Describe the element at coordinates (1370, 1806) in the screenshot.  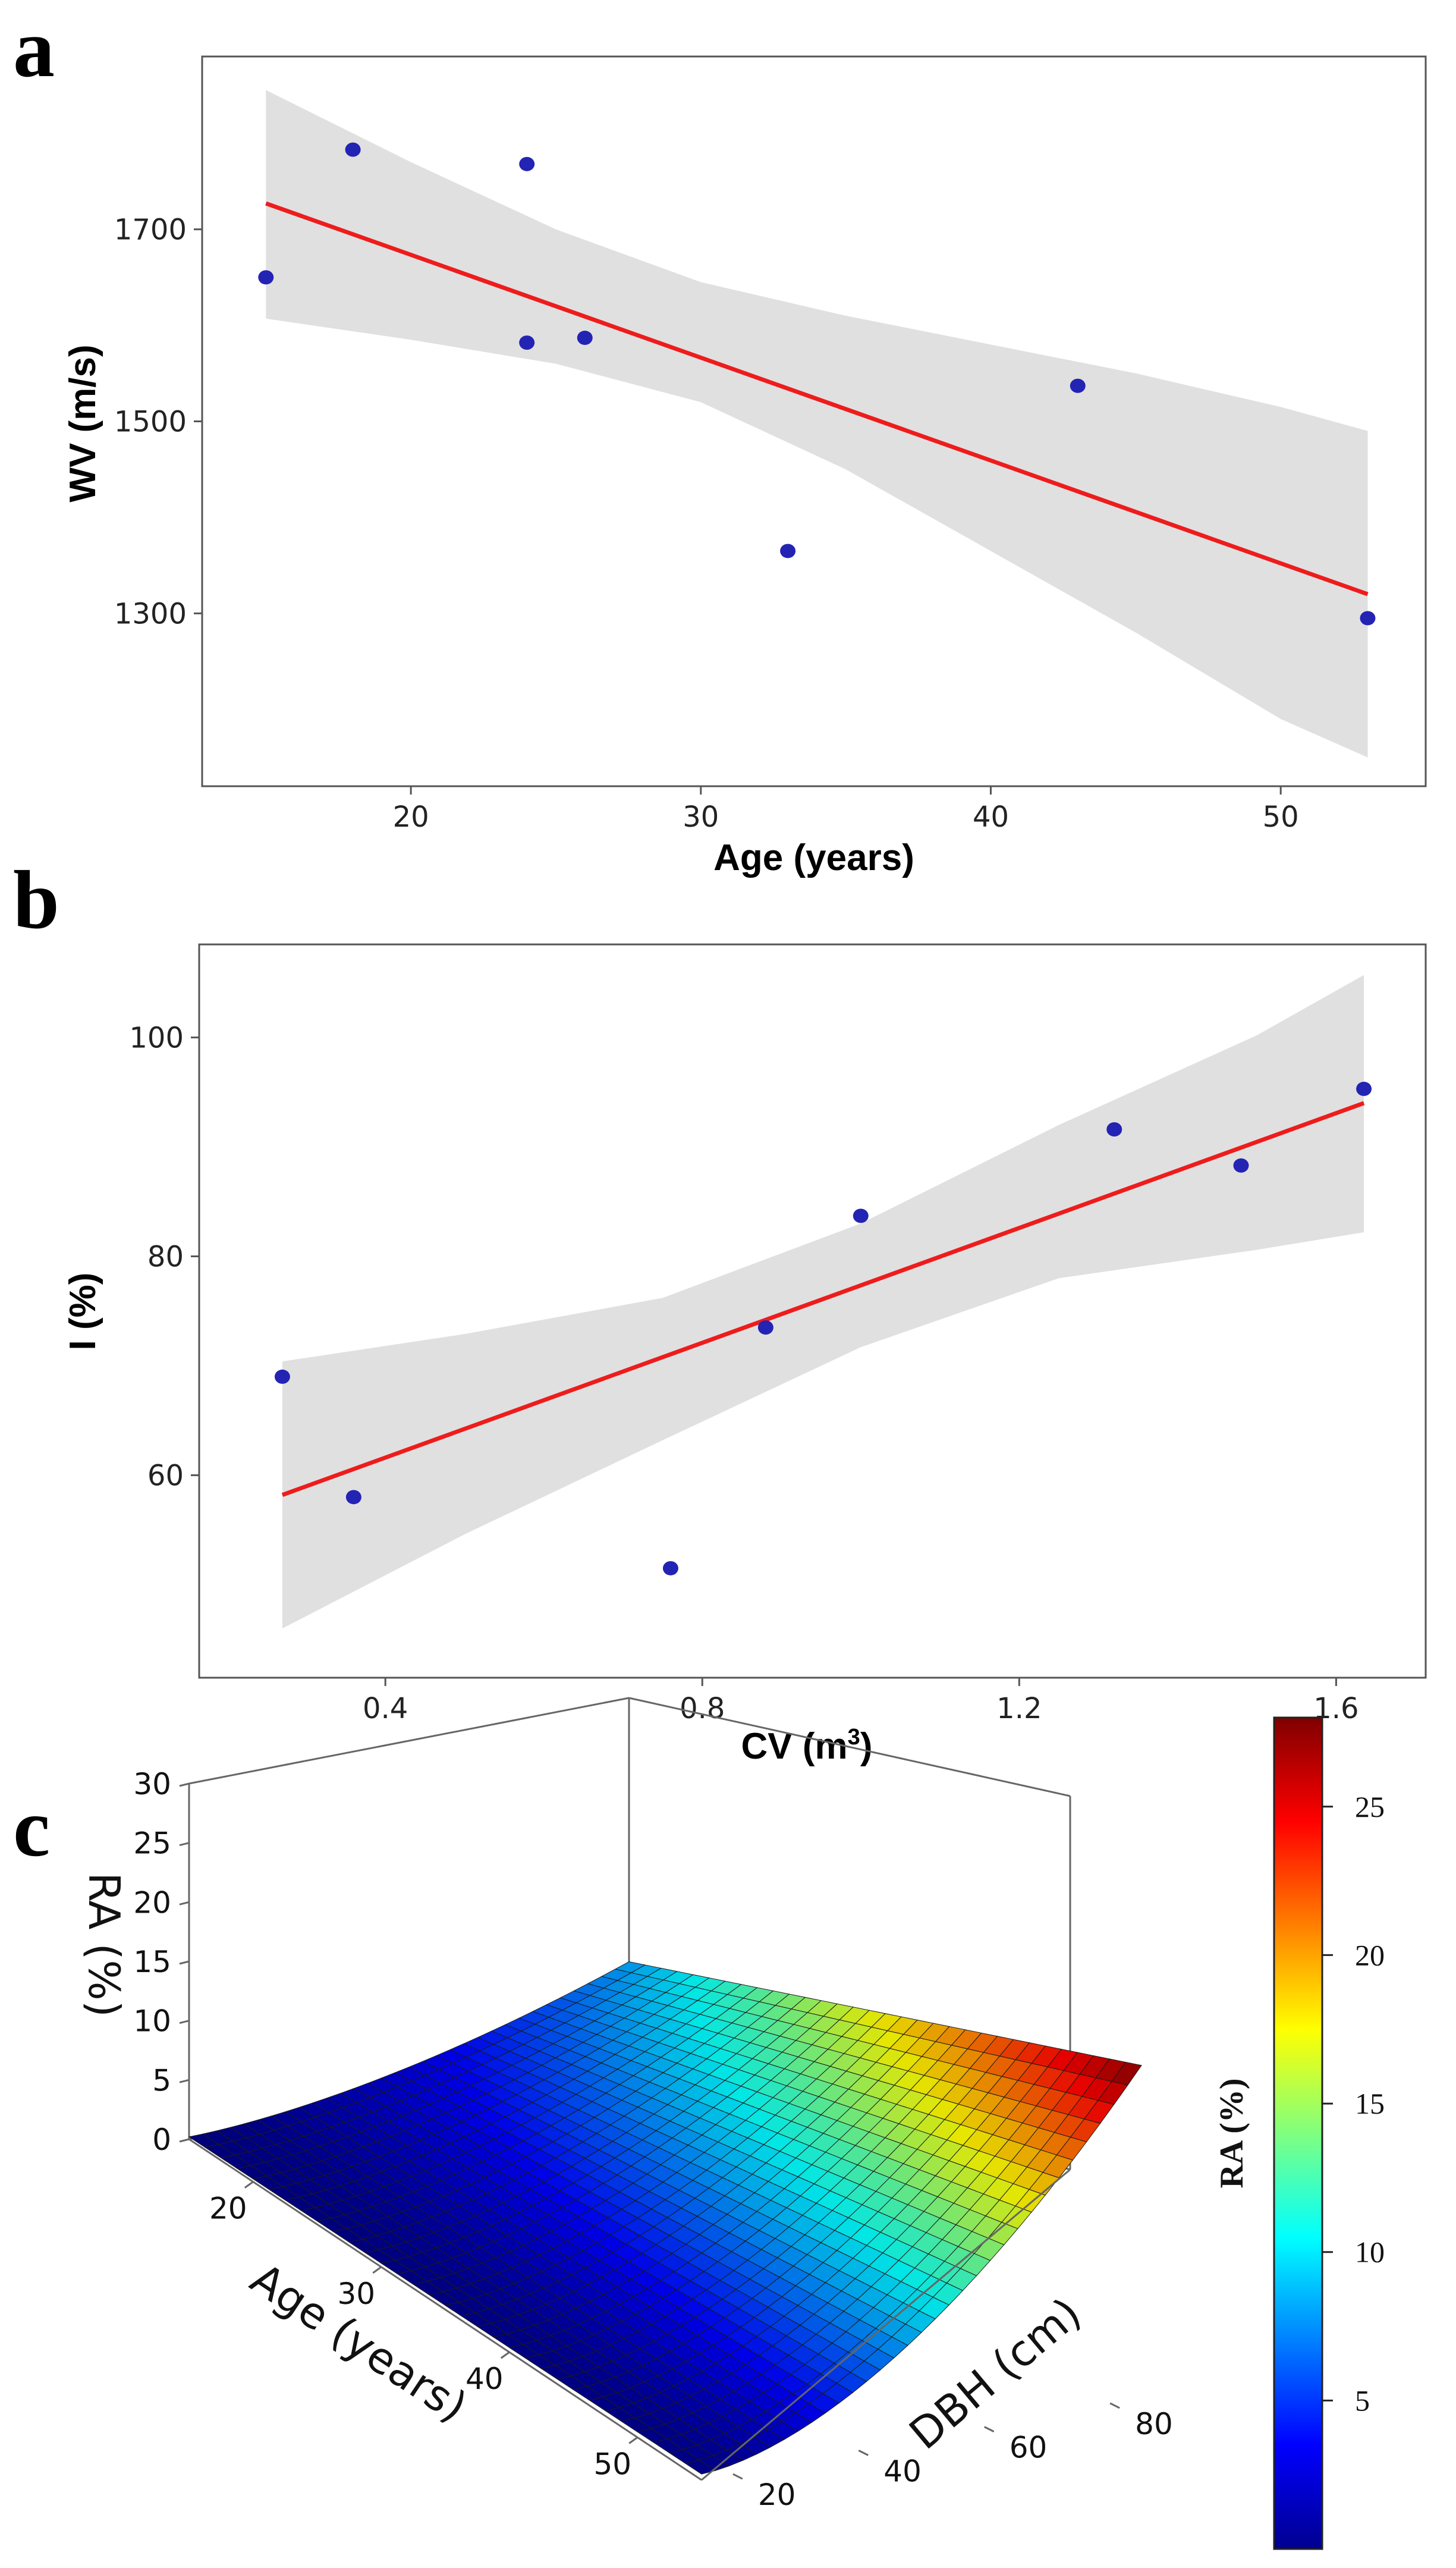
I see `colorbar-tick-label: 25` at that location.